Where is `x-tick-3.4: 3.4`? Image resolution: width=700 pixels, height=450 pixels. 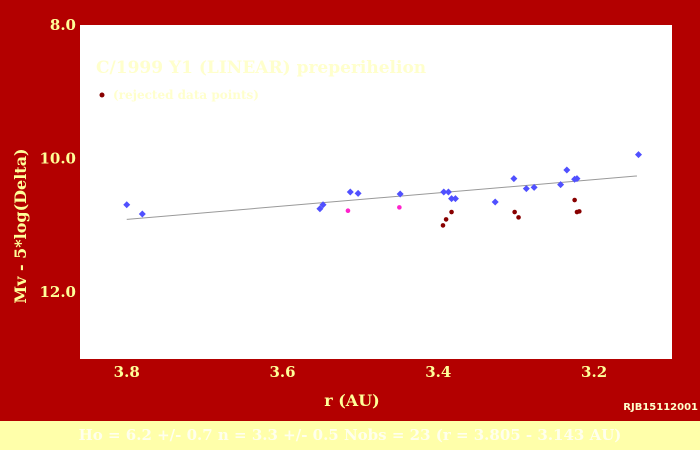 x-tick-3.4: 3.4 is located at coordinates (438, 372).